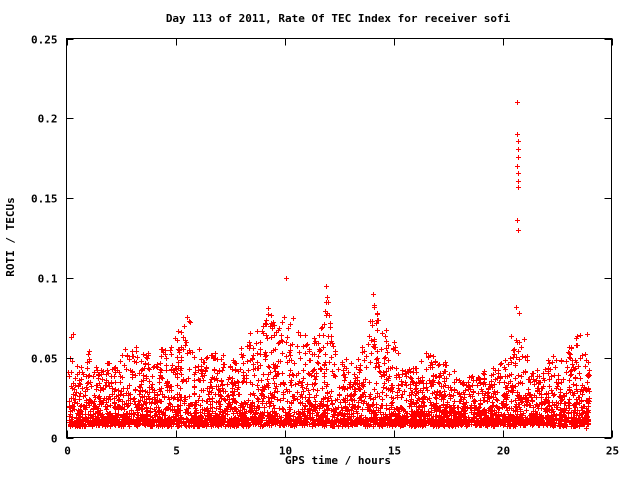  Describe the element at coordinates (44, 199) in the screenshot. I see `y-tick-label: 0.15` at that location.